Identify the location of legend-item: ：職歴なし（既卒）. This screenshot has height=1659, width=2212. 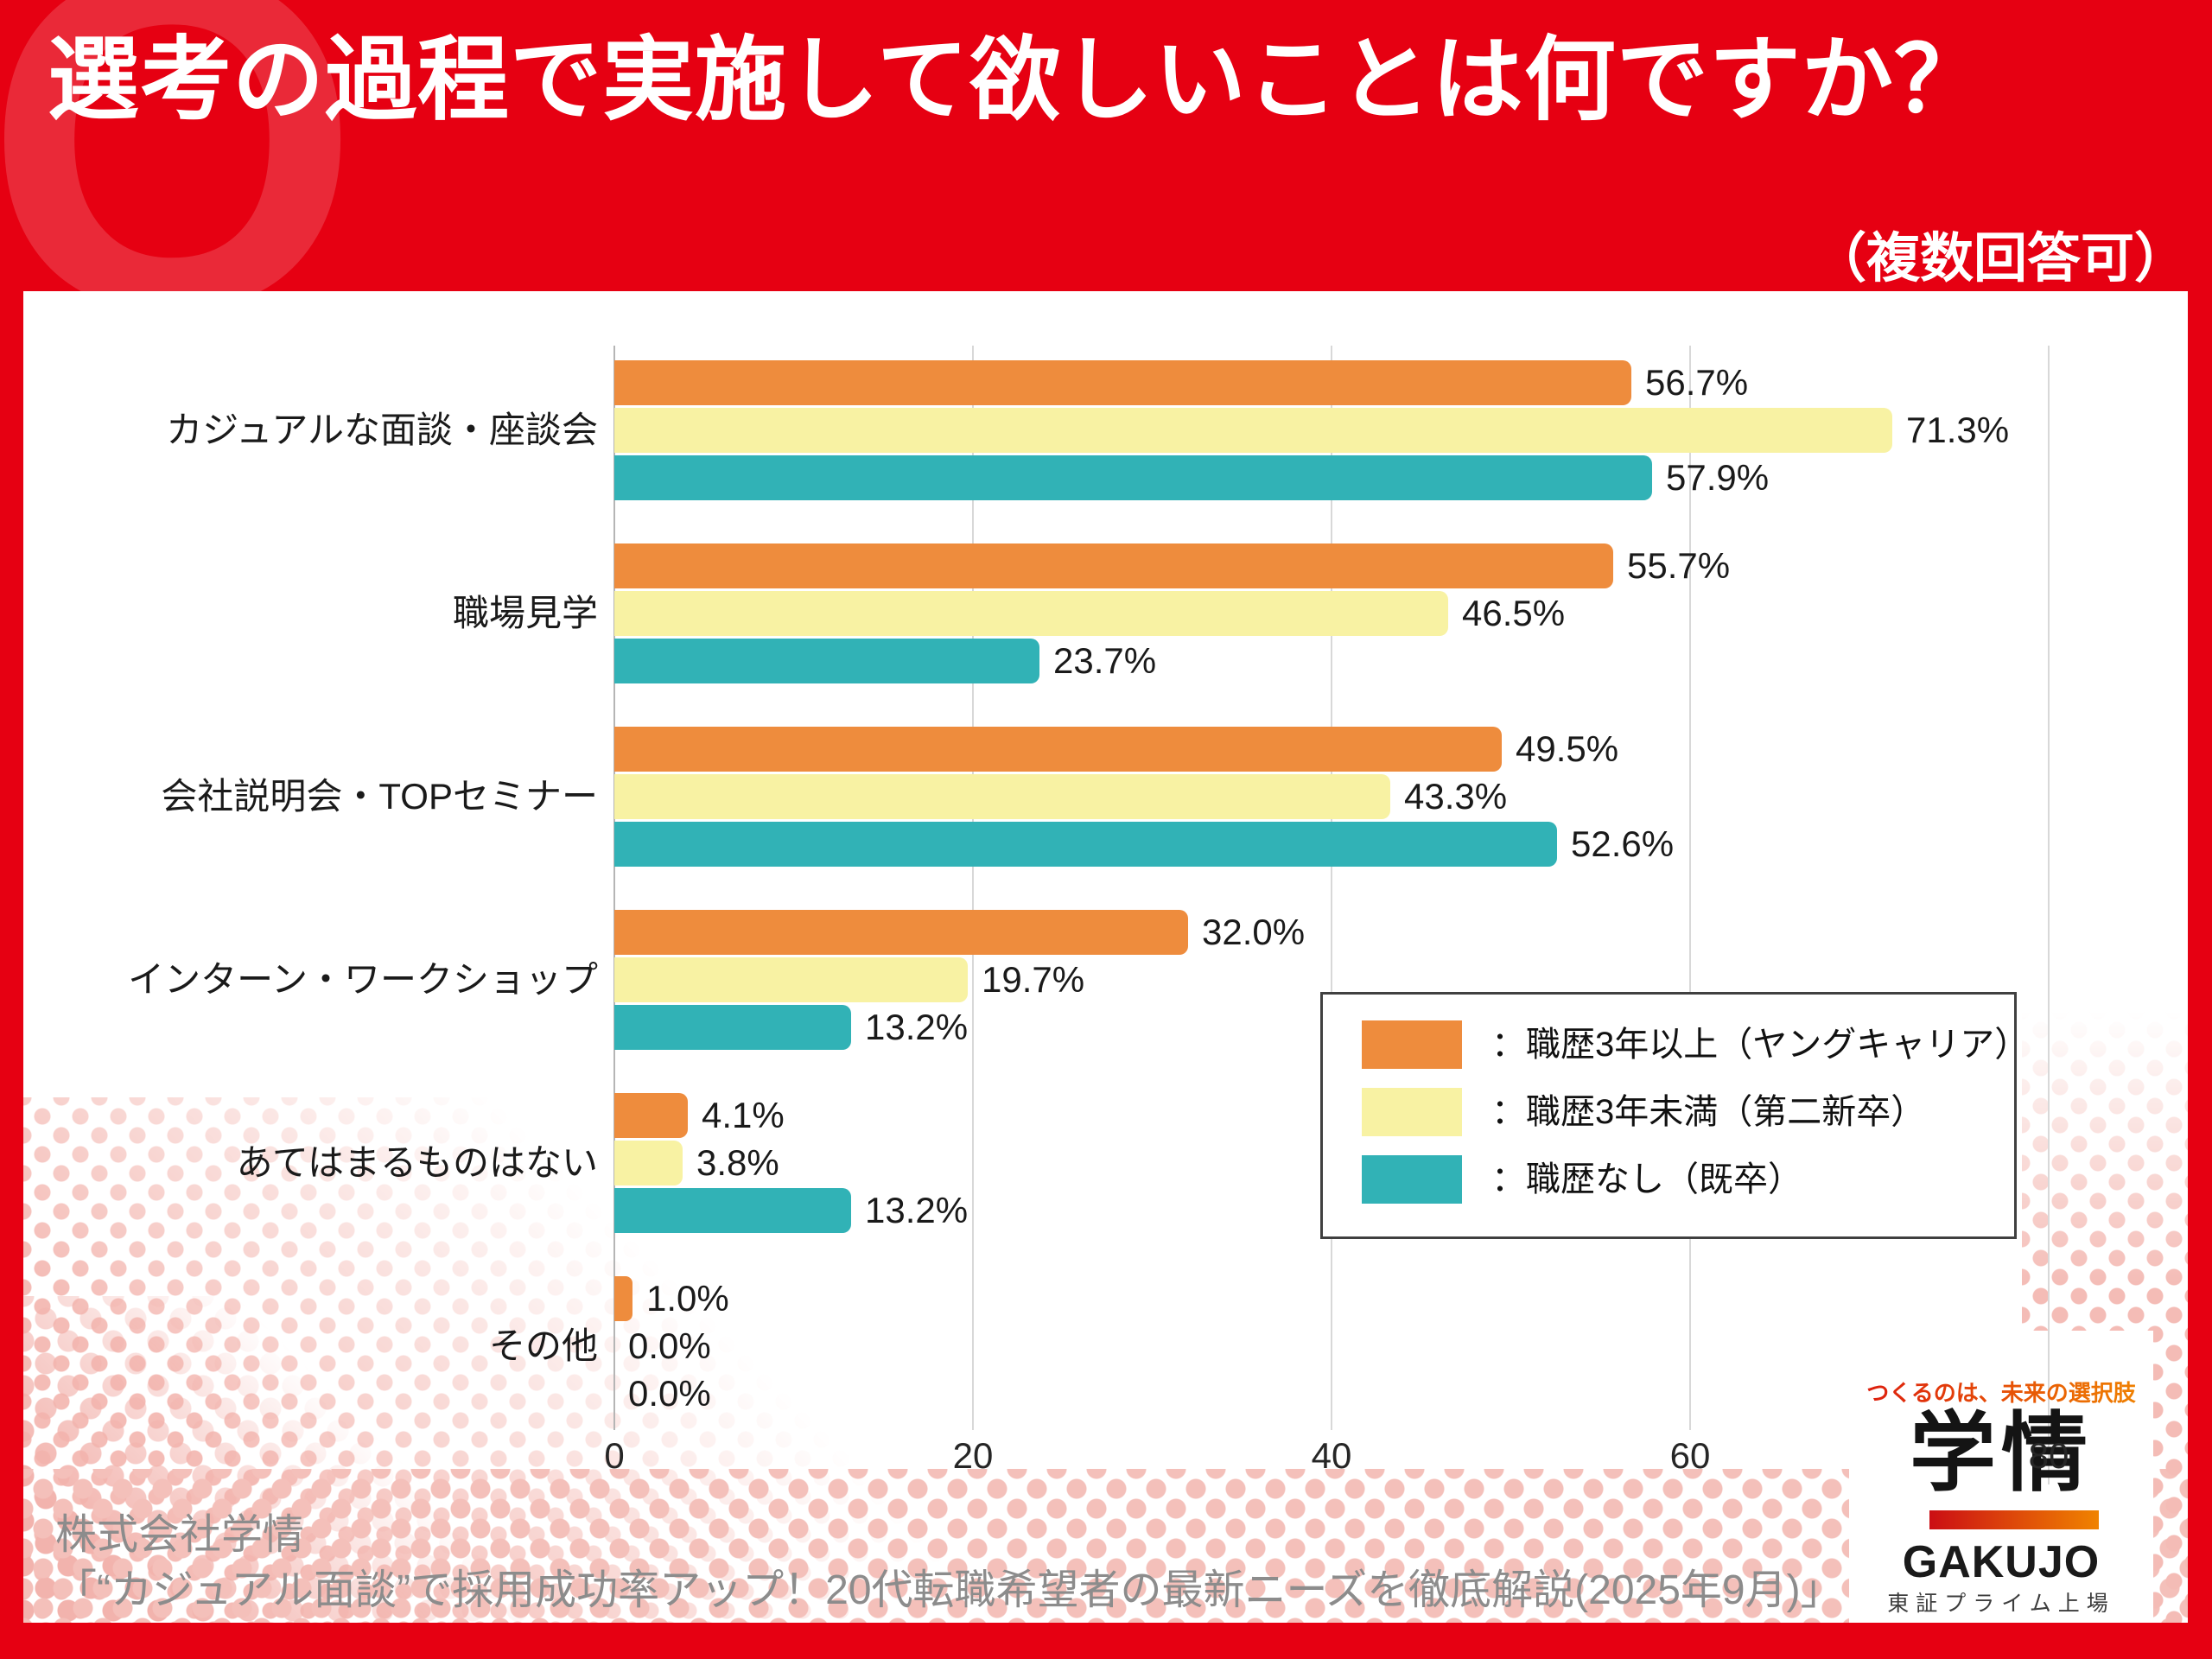
(1673, 1180).